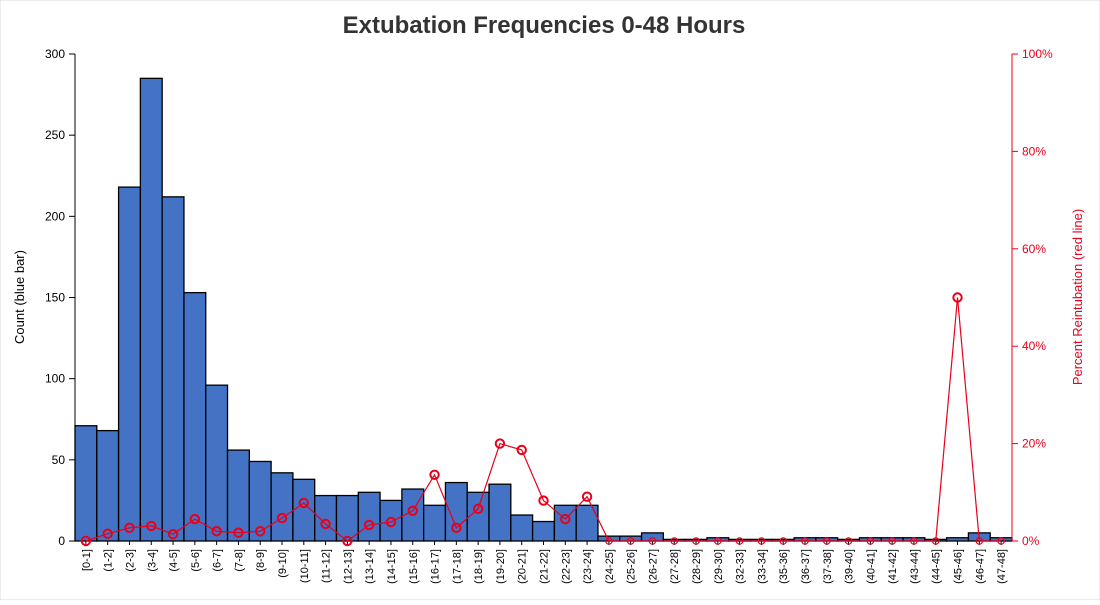  What do you see at coordinates (784, 566) in the screenshot?
I see `x-tick-label: (35-36]` at bounding box center [784, 566].